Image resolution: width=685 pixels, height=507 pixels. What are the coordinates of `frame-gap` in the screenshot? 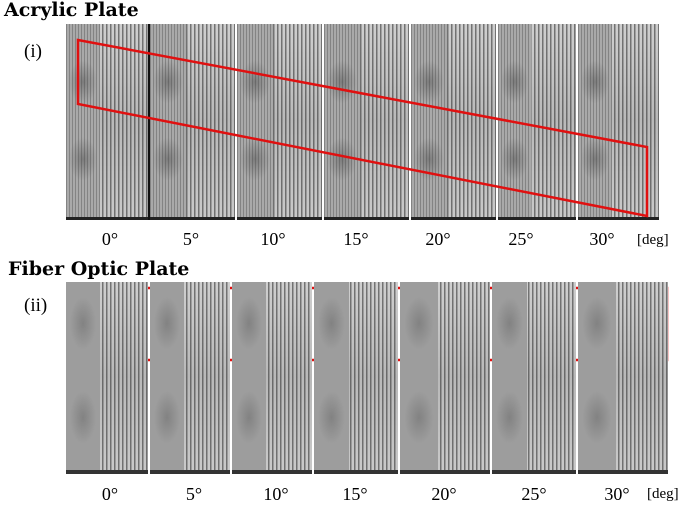 It's located at (149, 122).